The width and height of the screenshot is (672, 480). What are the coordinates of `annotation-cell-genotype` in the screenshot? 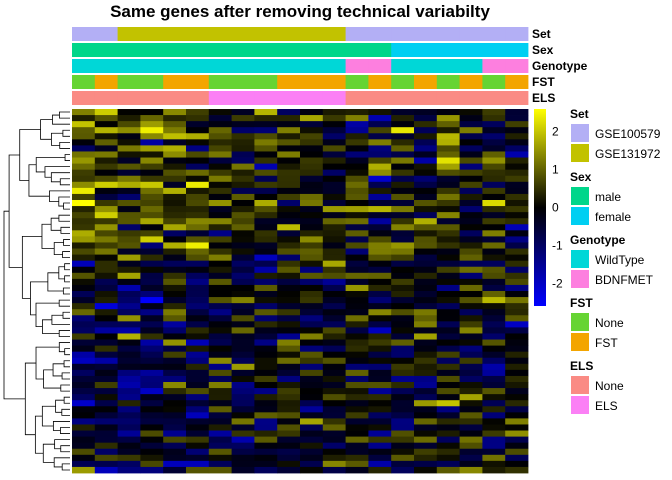 It's located at (517, 66).